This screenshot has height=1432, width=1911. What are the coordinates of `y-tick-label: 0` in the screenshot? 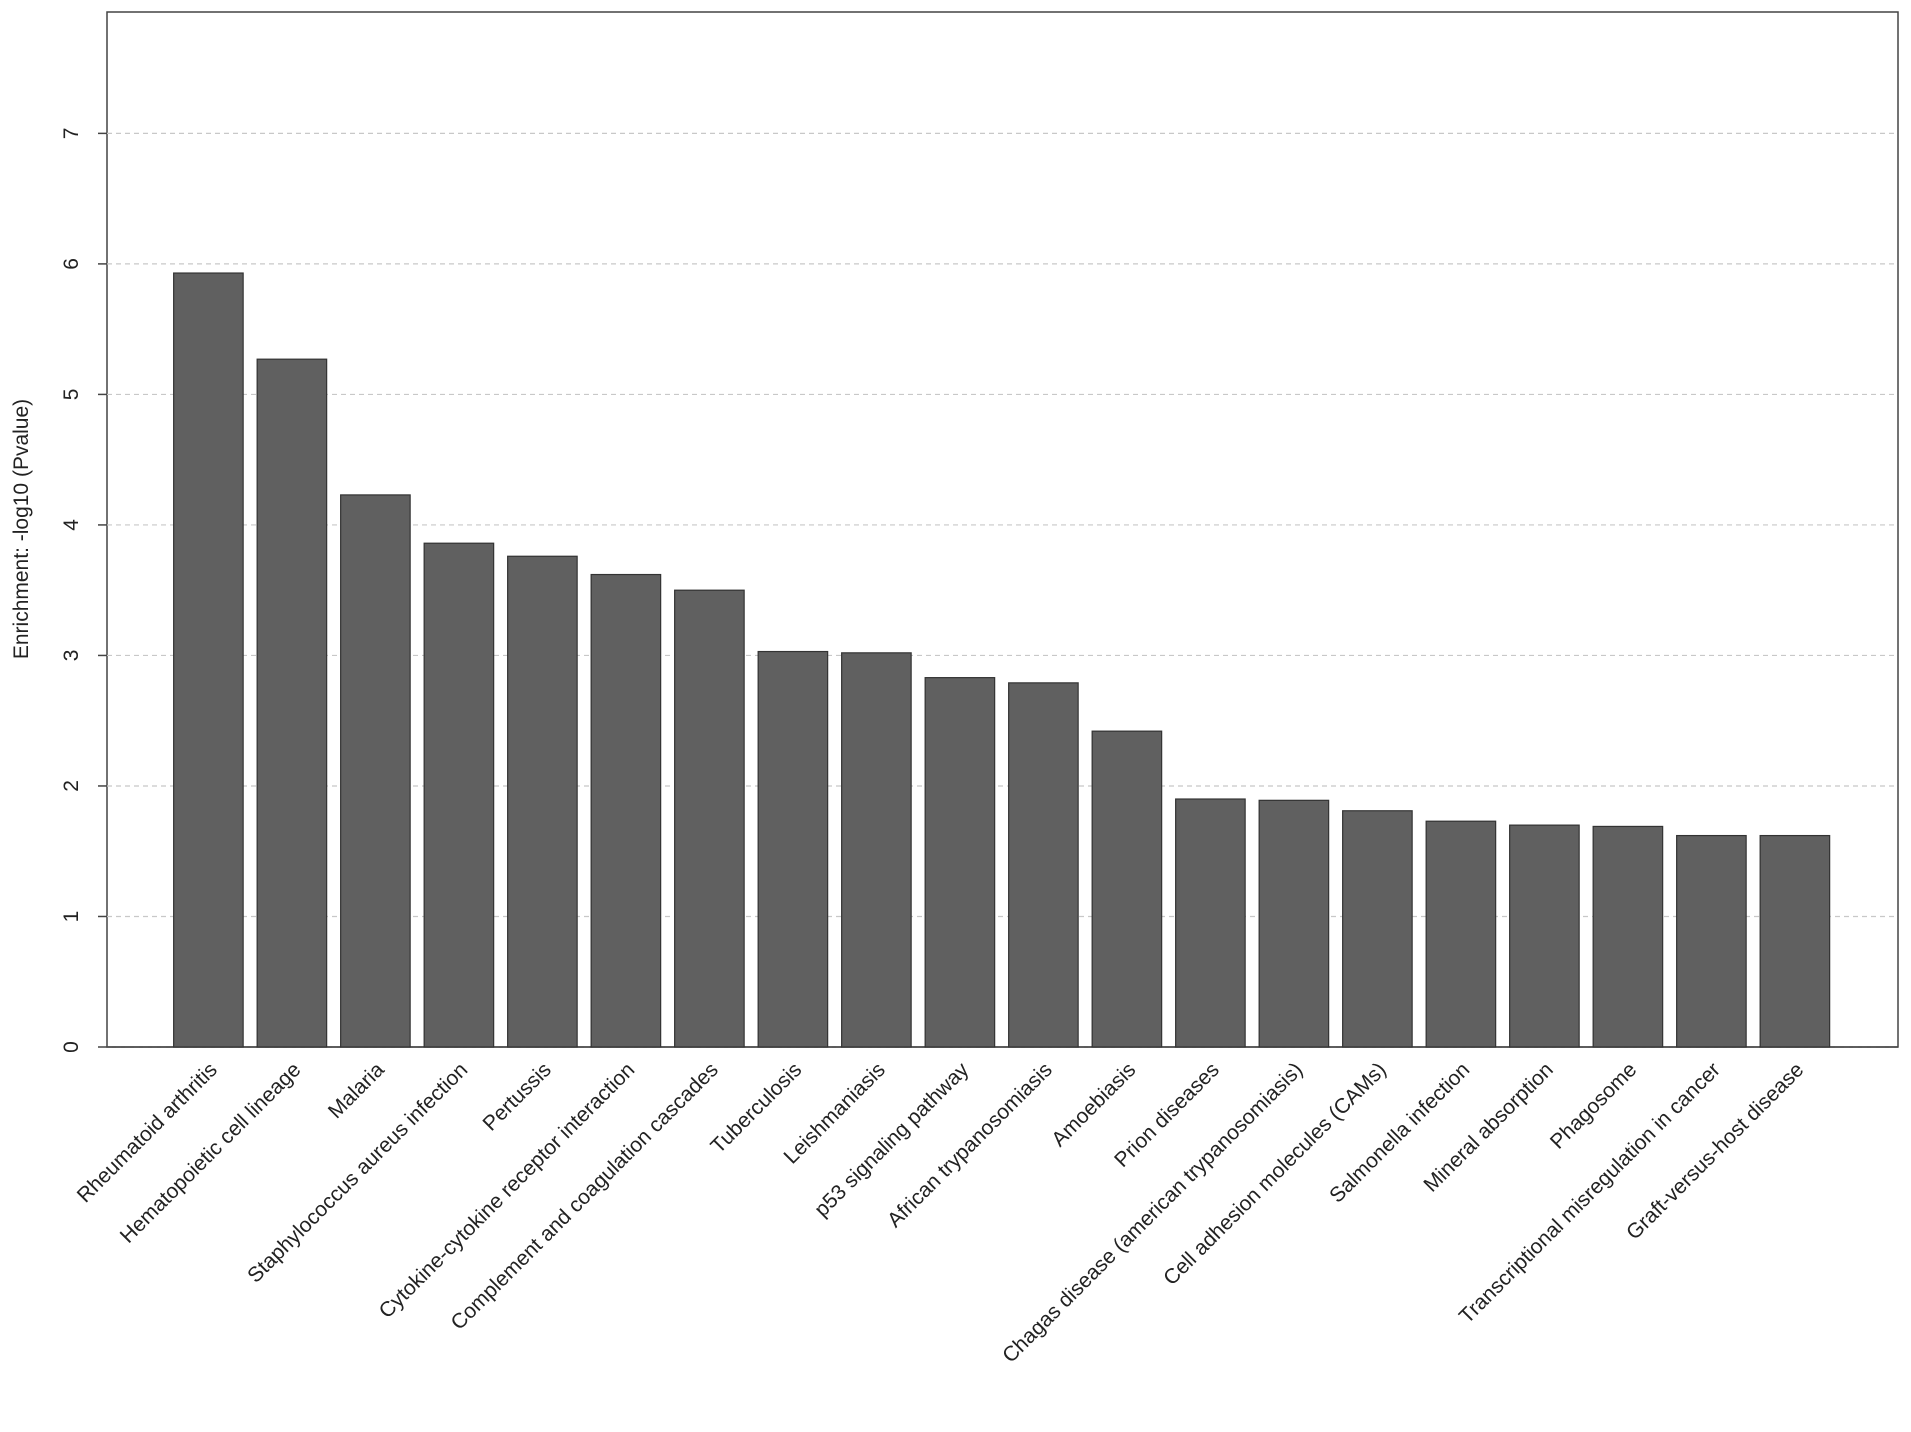 It's located at (71, 1047).